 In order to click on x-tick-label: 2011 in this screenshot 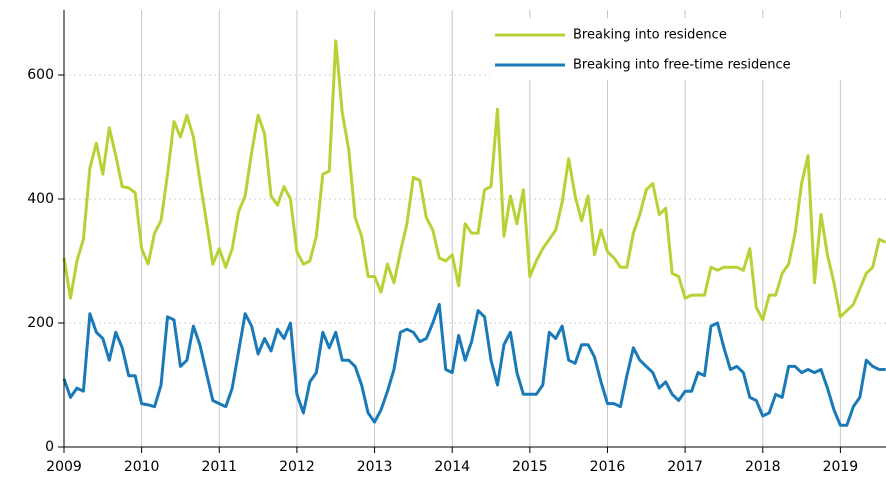, I will do `click(219, 467)`.